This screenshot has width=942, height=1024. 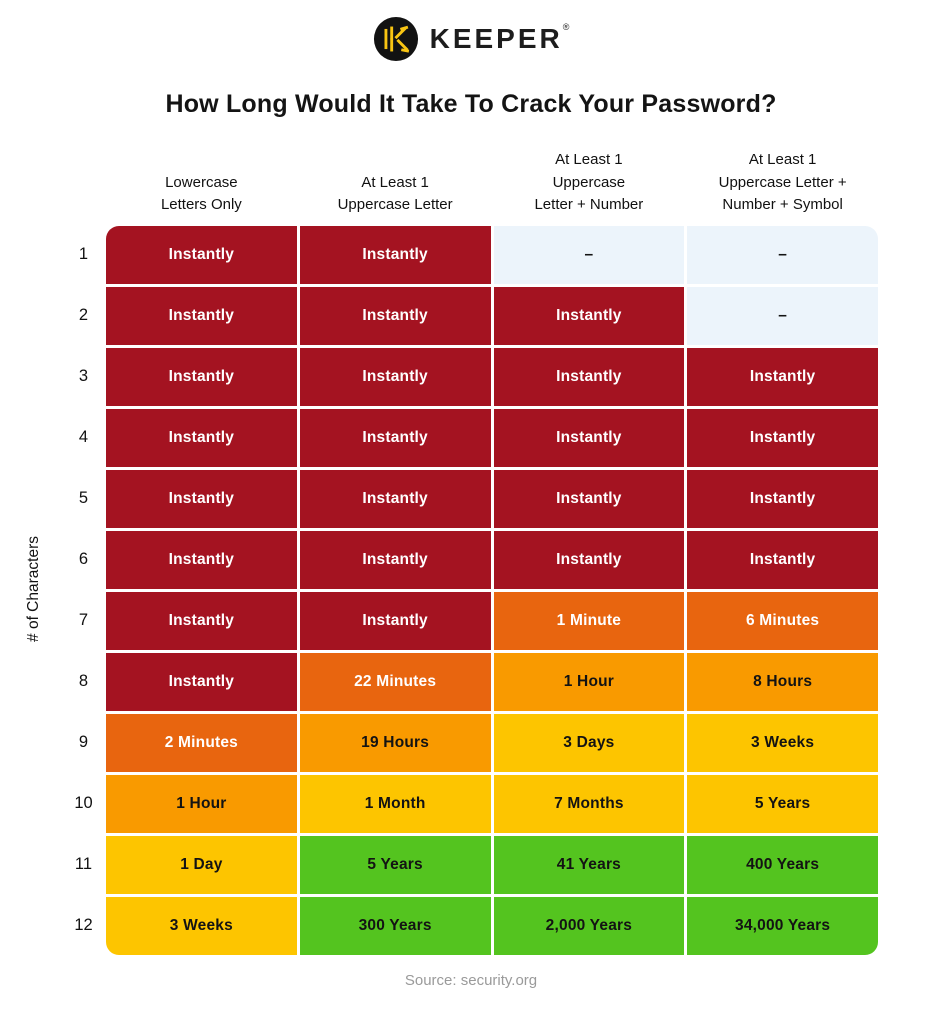 What do you see at coordinates (589, 742) in the screenshot?
I see `table-cell: 3 Days` at bounding box center [589, 742].